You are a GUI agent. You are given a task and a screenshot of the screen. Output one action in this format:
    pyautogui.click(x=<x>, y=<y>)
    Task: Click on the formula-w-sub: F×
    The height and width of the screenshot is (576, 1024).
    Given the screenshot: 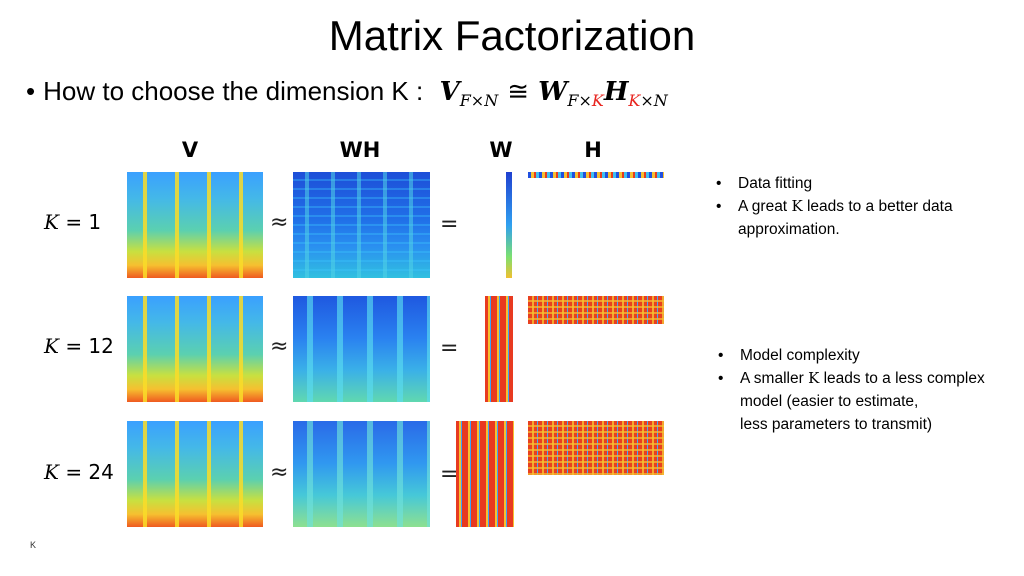 What is the action you would take?
    pyautogui.click(x=579, y=101)
    